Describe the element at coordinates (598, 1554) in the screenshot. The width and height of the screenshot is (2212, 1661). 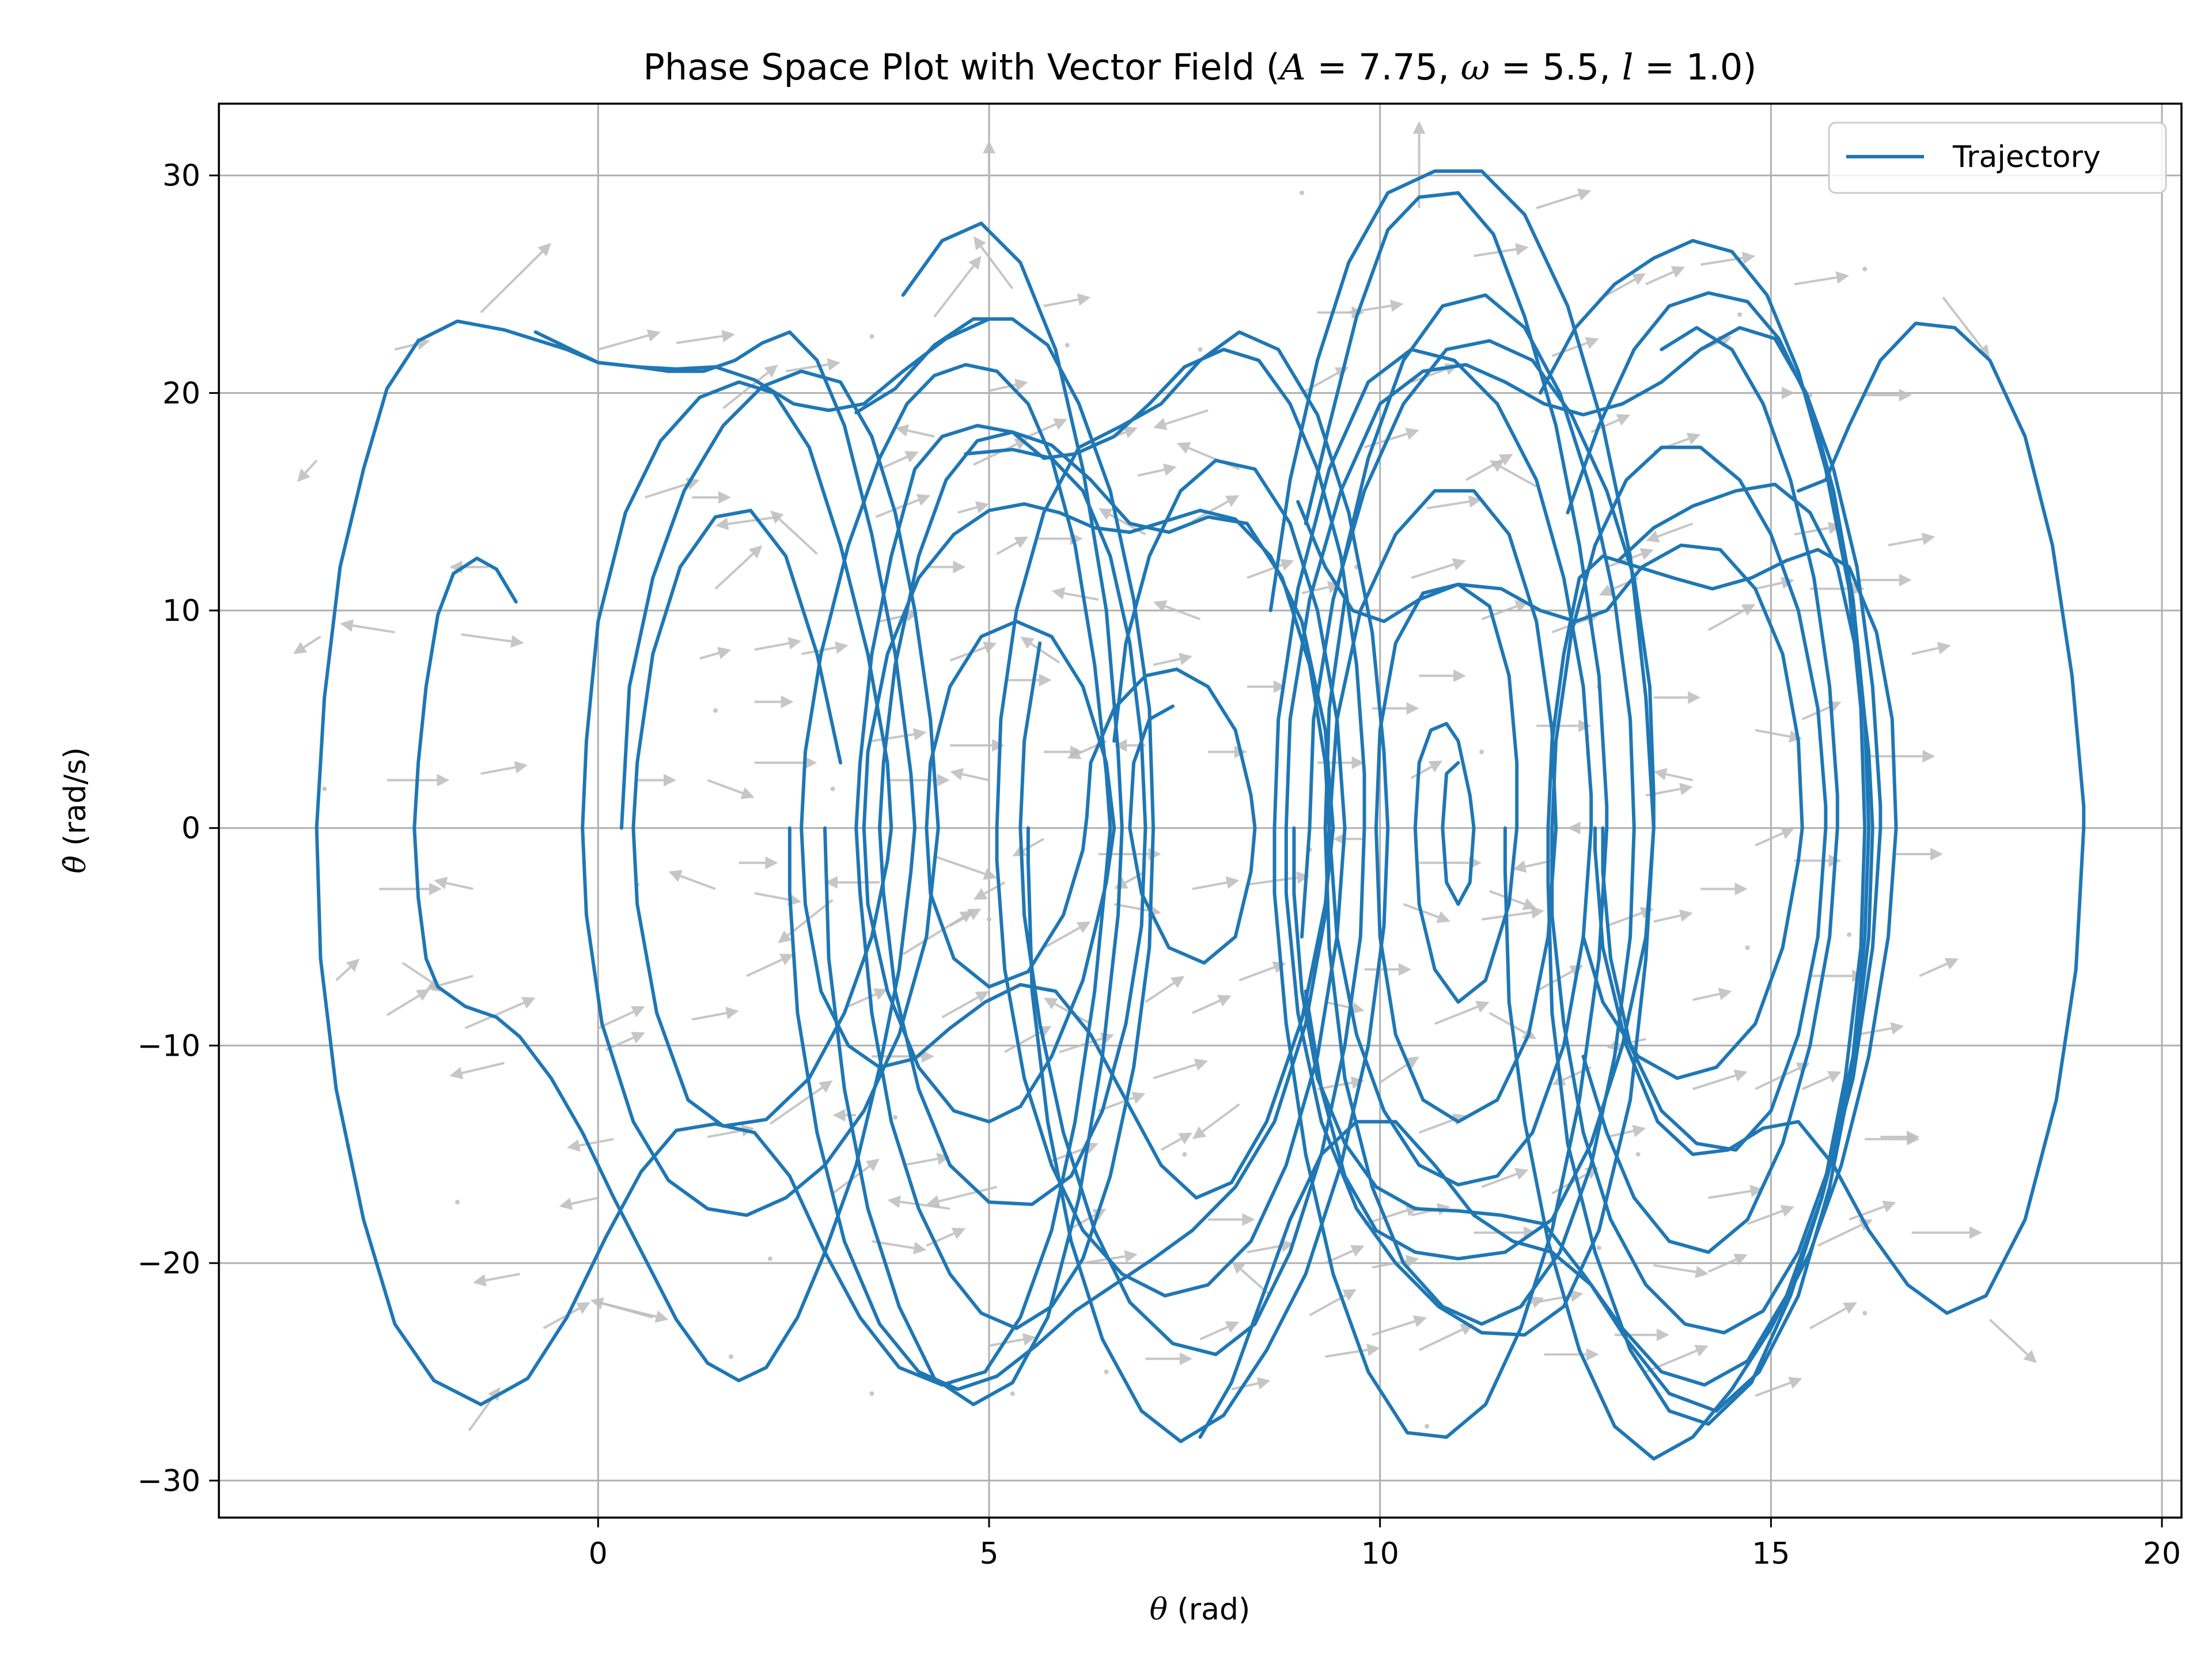
I see `x-tick-label: 0` at that location.